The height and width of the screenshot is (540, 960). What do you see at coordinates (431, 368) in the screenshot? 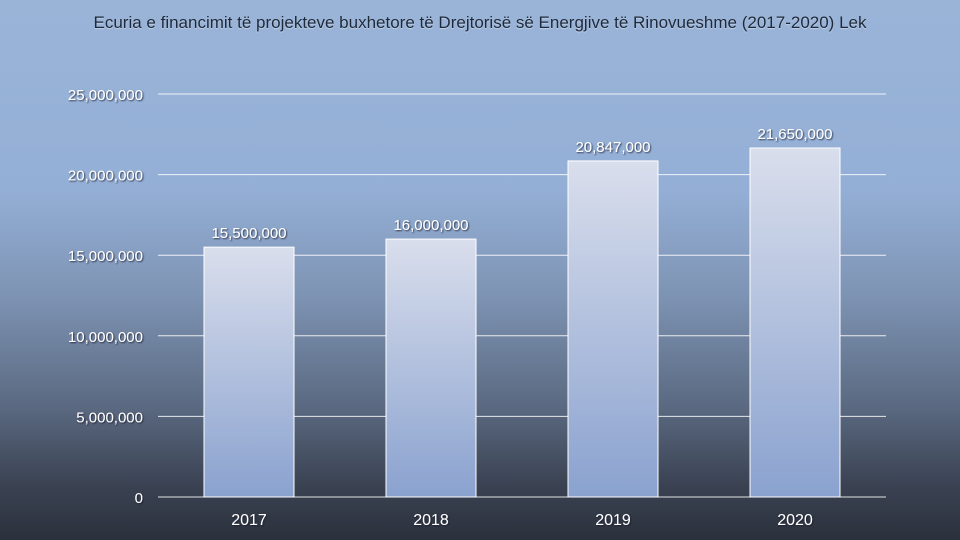
I see `bar-2018` at bounding box center [431, 368].